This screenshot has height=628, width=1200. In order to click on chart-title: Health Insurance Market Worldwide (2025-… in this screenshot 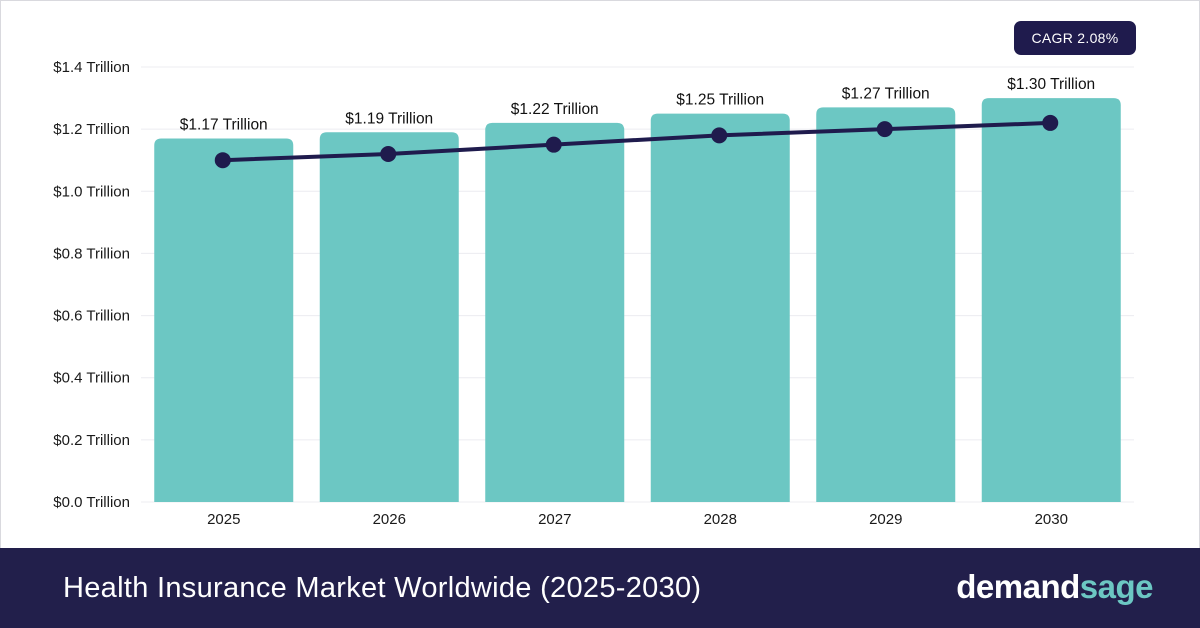, I will do `click(382, 588)`.